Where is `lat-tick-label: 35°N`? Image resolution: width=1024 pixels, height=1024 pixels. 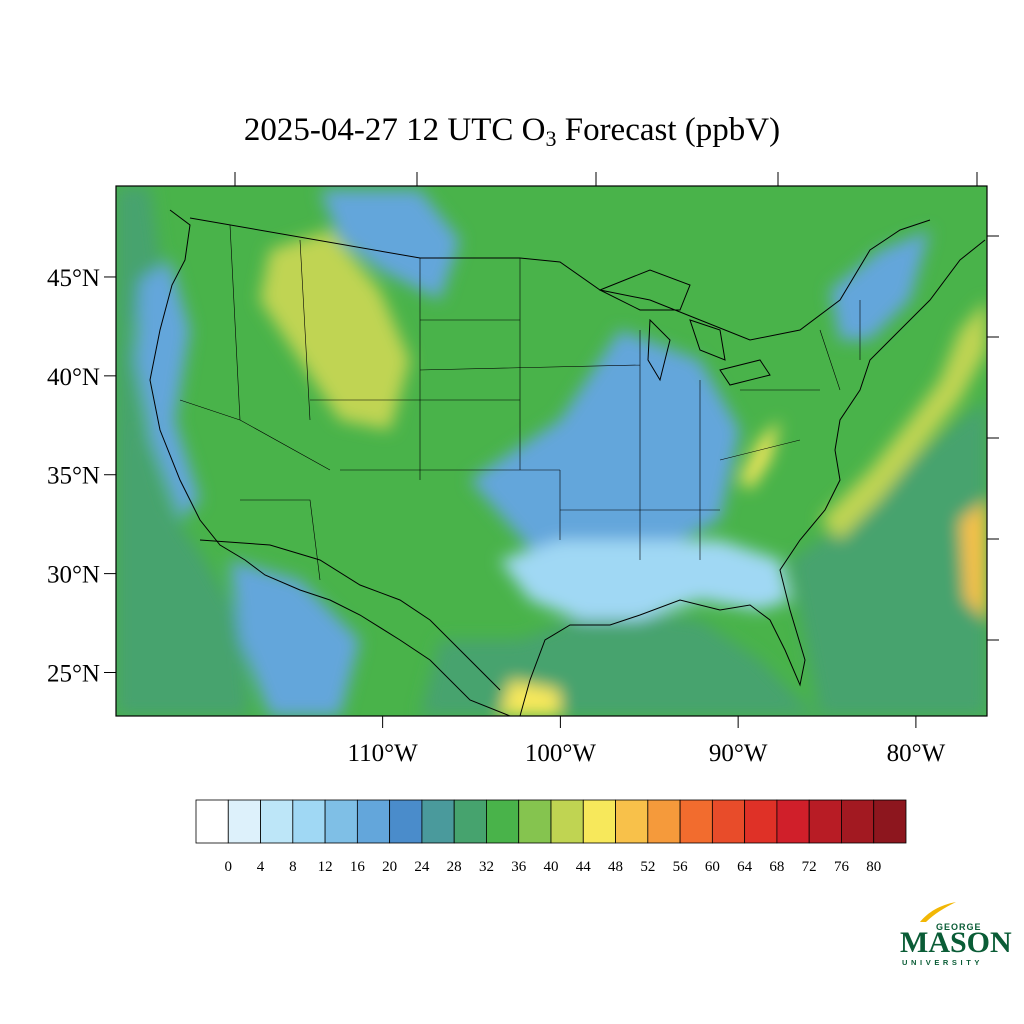 lat-tick-label: 35°N is located at coordinates (73, 476).